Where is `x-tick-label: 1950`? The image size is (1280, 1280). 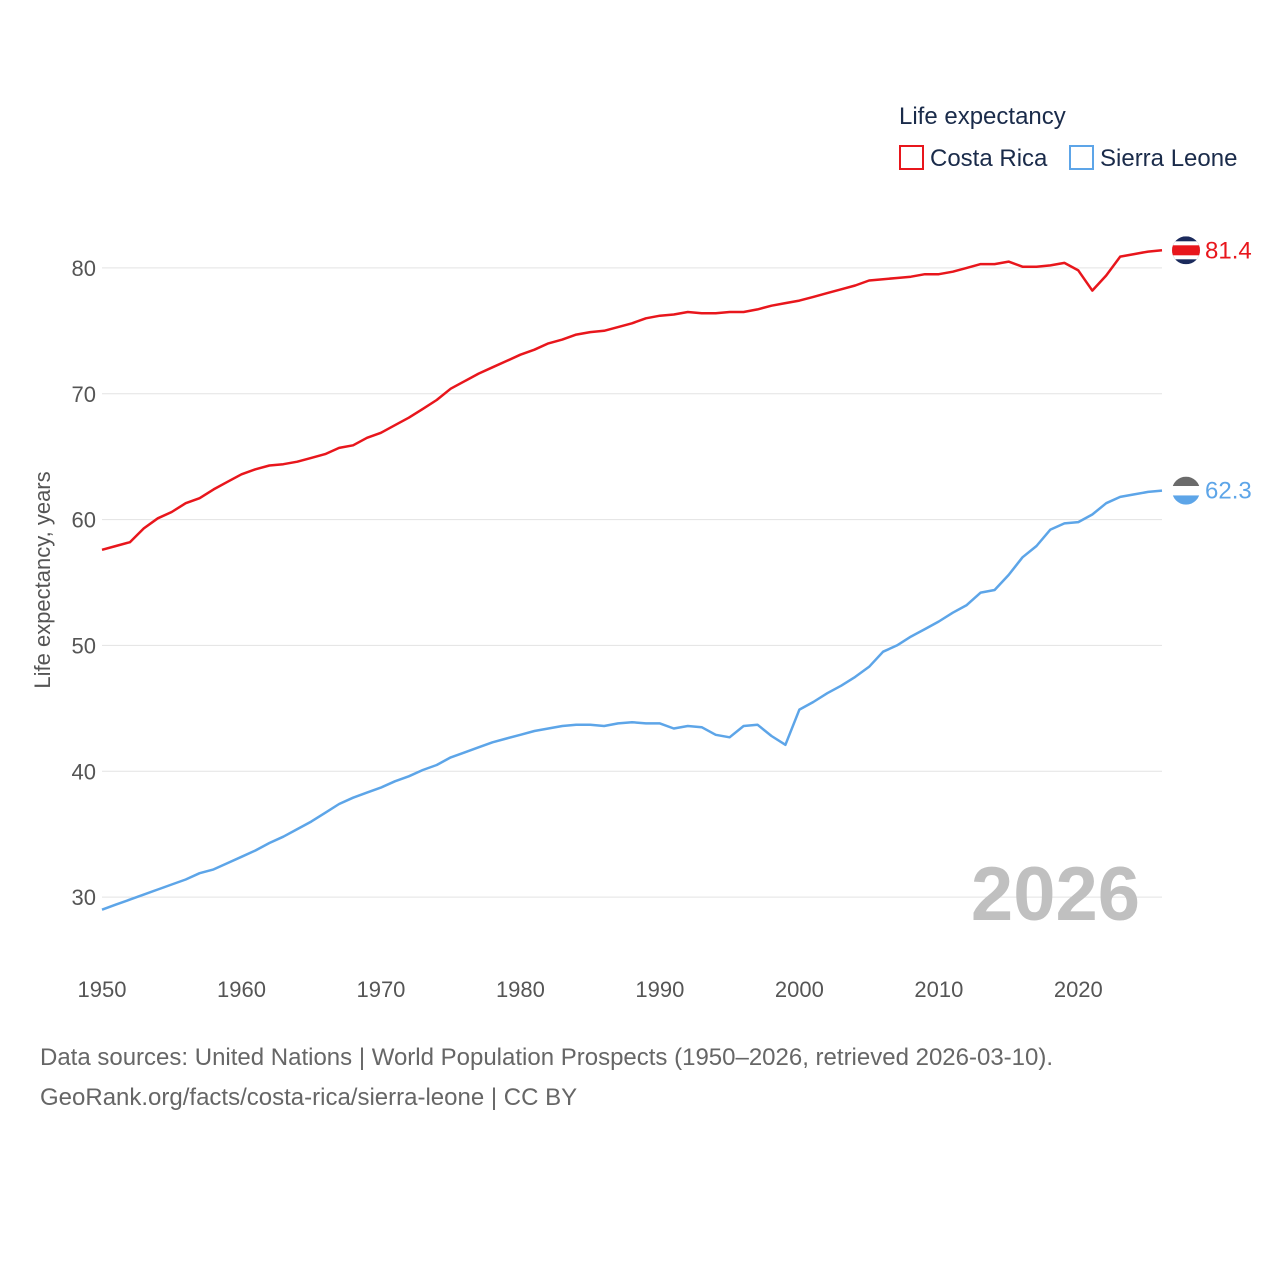 x-tick-label: 1950 is located at coordinates (102, 989).